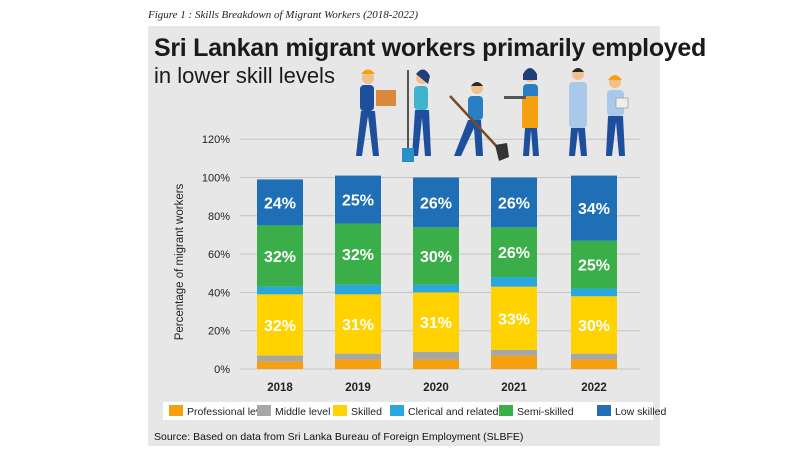 Image resolution: width=800 pixels, height=450 pixels. I want to click on bar-segment-clerical-and-related-2022, so click(594, 292).